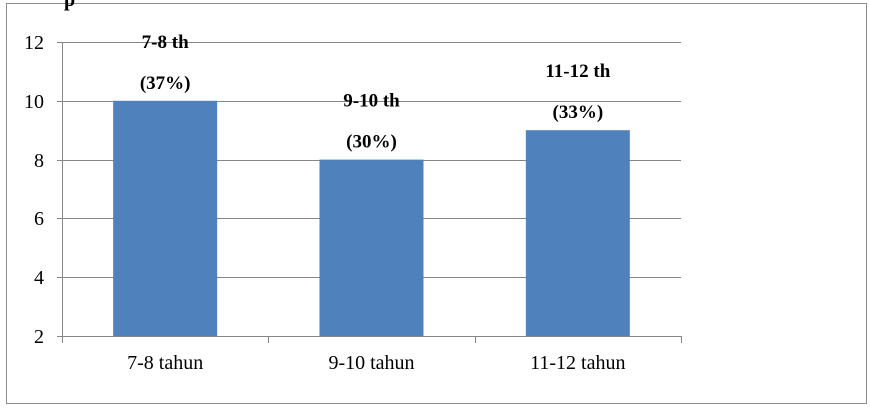 Image resolution: width=870 pixels, height=412 pixels. I want to click on data-label-range: 11-12 th, so click(577, 71).